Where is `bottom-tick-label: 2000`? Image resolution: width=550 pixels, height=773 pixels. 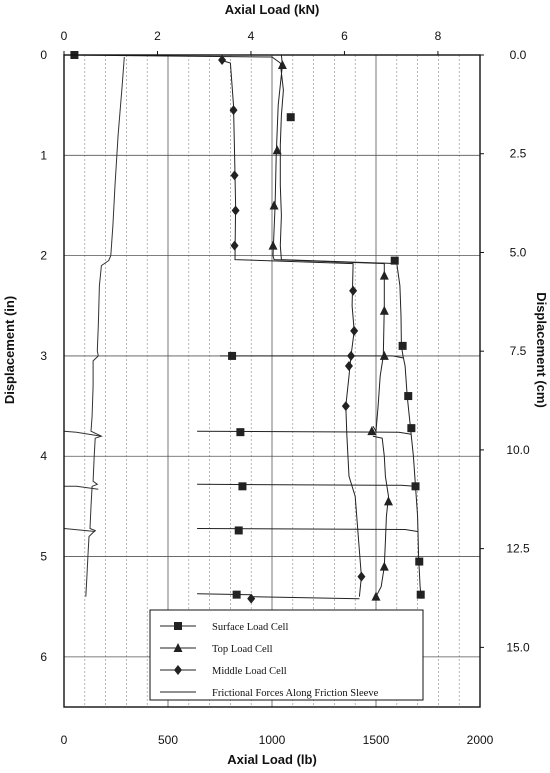 bottom-tick-label: 2000 is located at coordinates (480, 740).